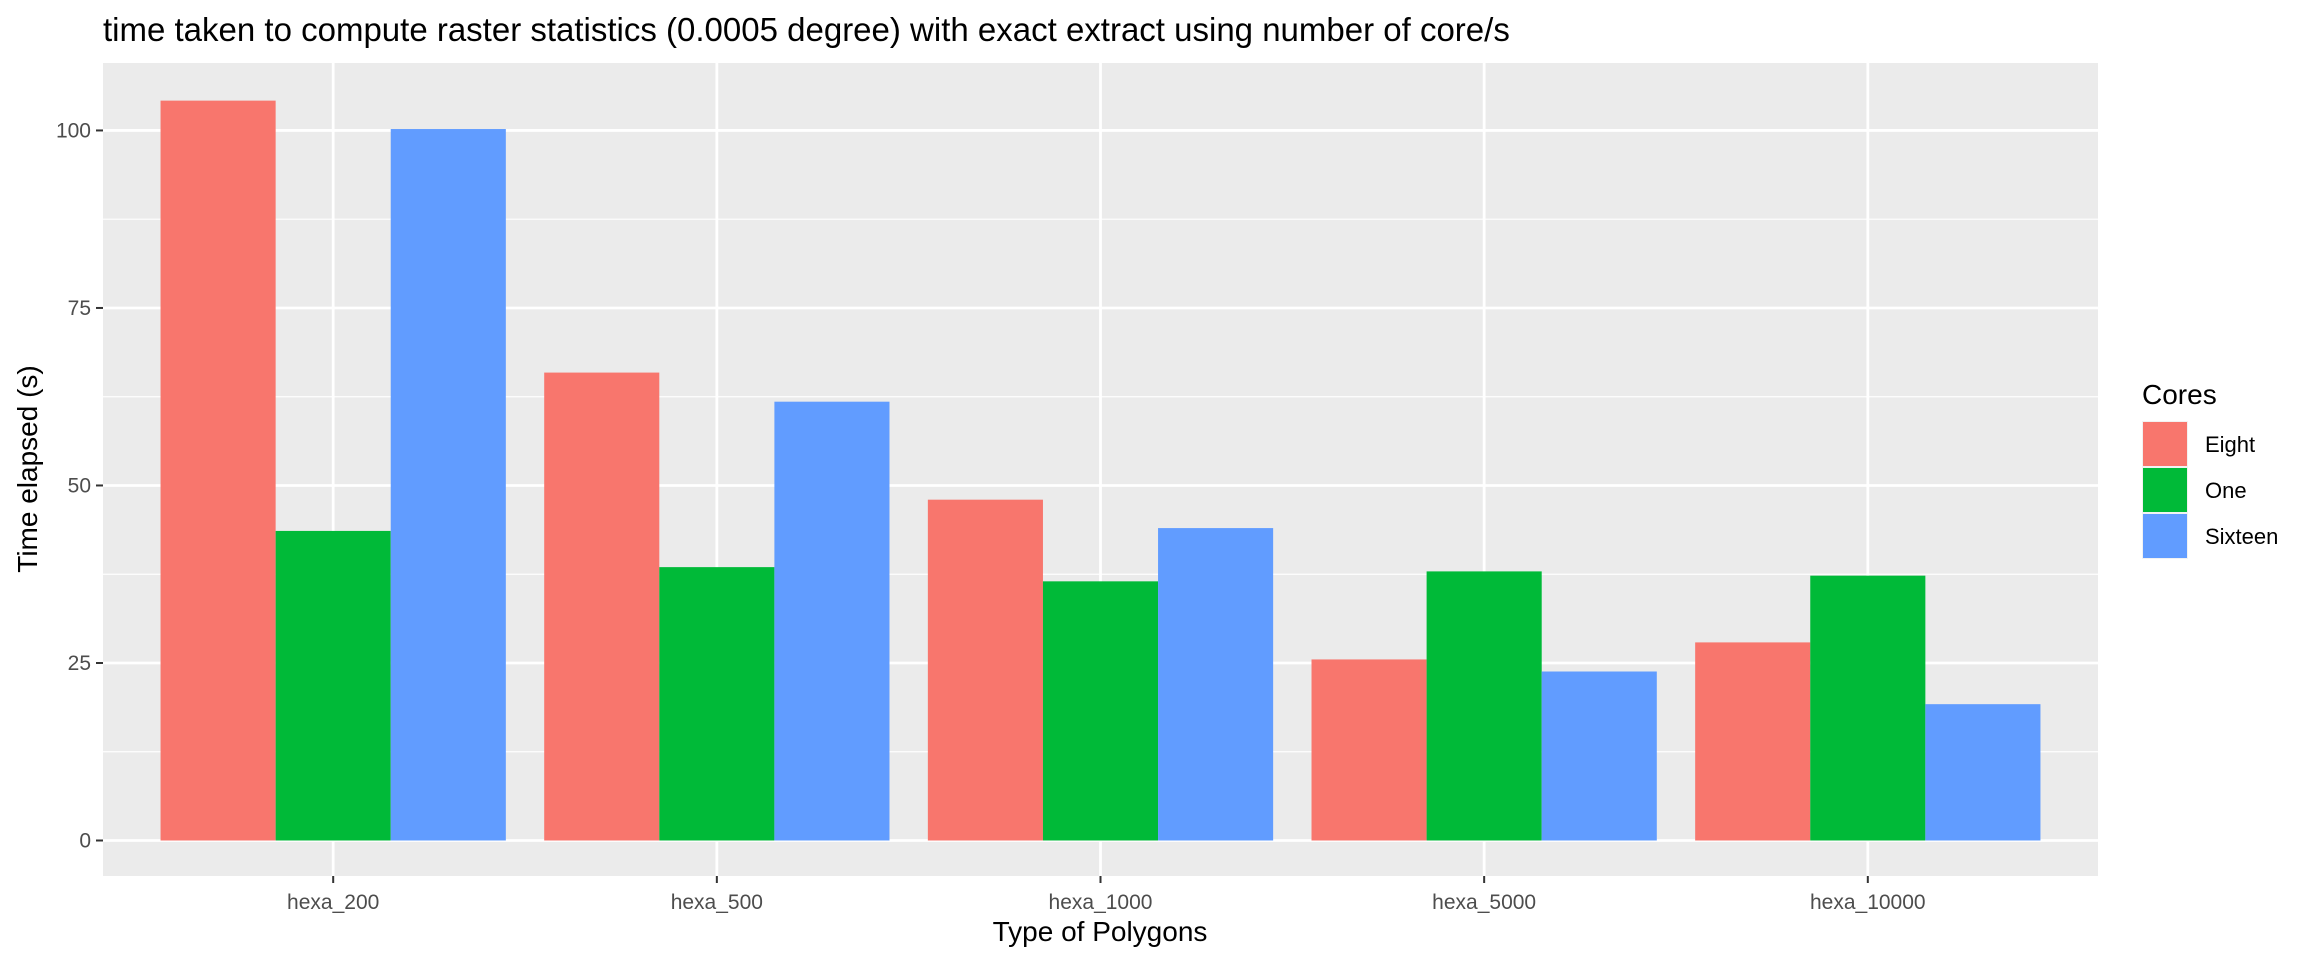 Image resolution: width=2304 pixels, height=960 pixels. Describe the element at coordinates (1101, 902) in the screenshot. I see `x-tick-label: hexa_1000` at that location.